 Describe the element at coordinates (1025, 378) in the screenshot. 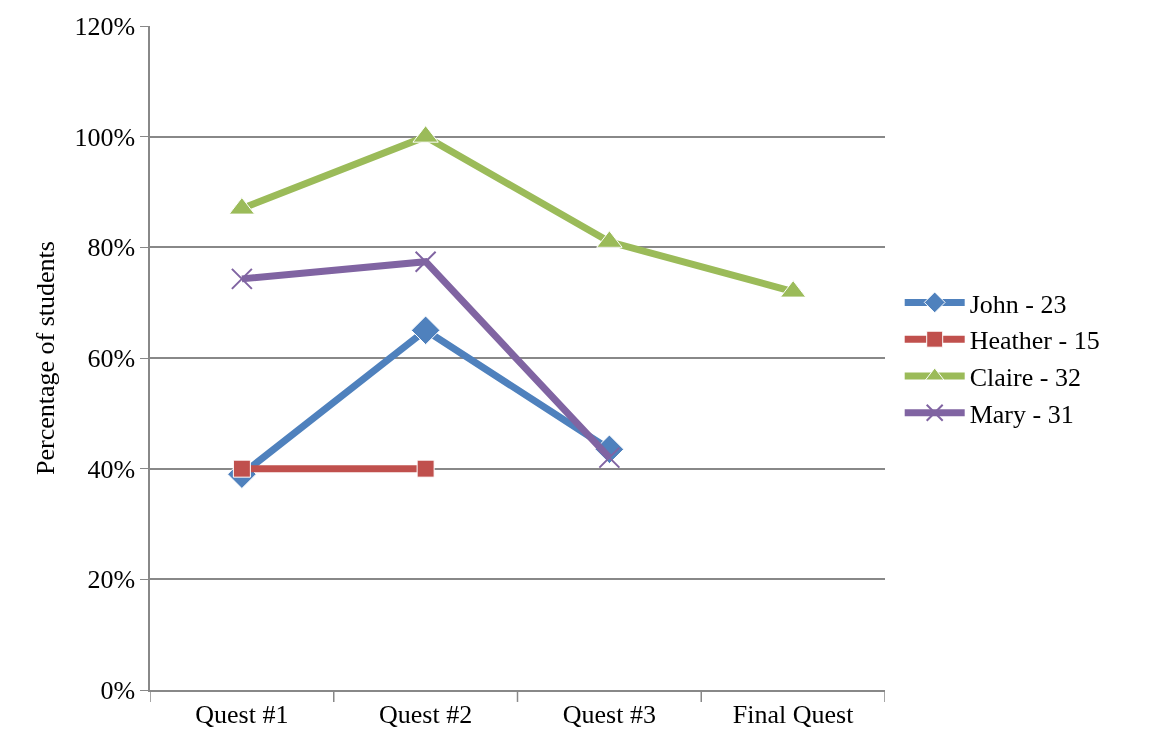

I see `legend-label: Claire - 32` at that location.